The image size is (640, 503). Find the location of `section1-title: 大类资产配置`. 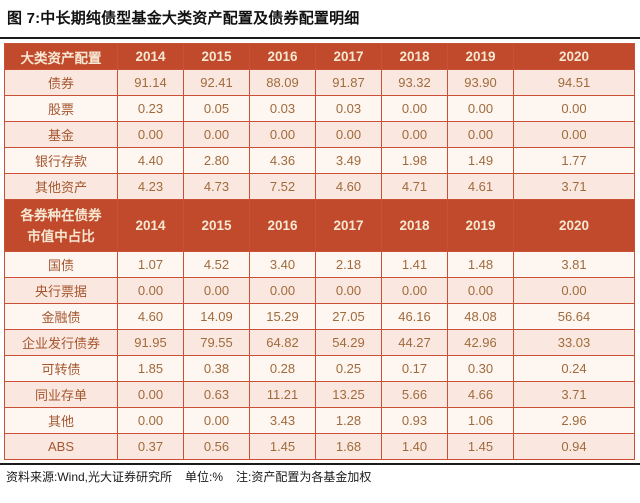

section1-title: 大类资产配置 is located at coordinates (61, 56).